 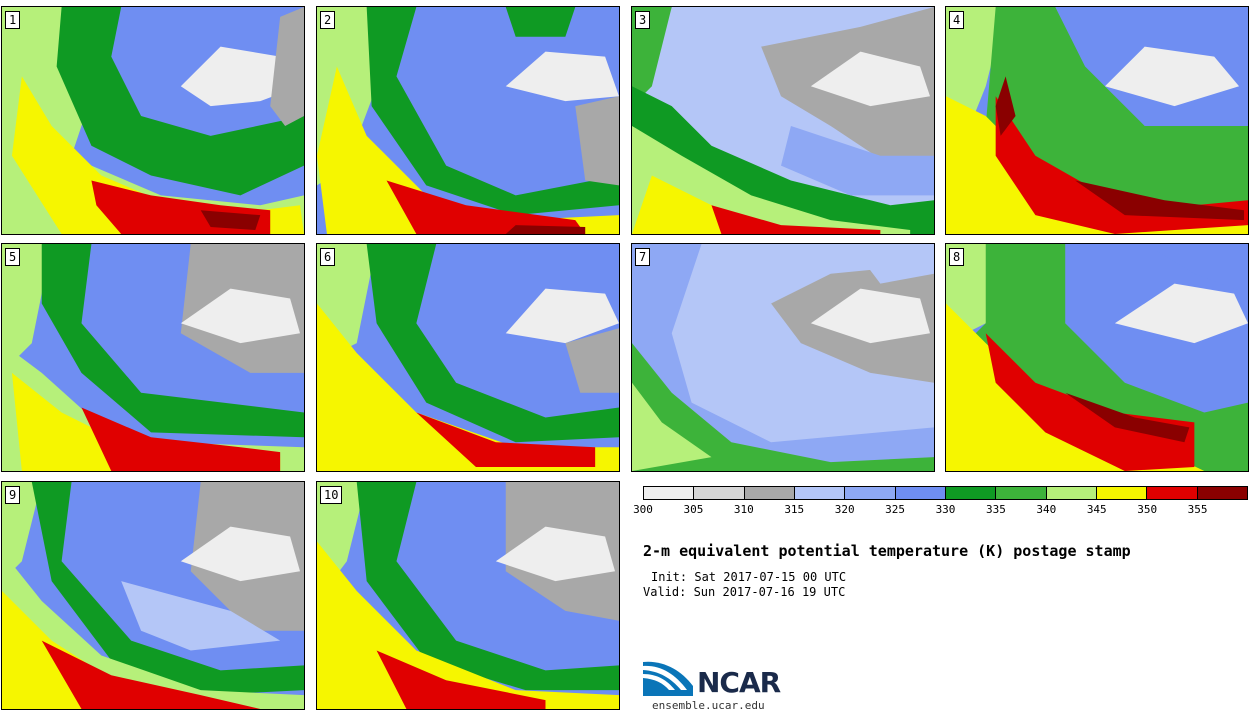 I want to click on colorbar-tick-label: 350, so click(x=1147, y=509).